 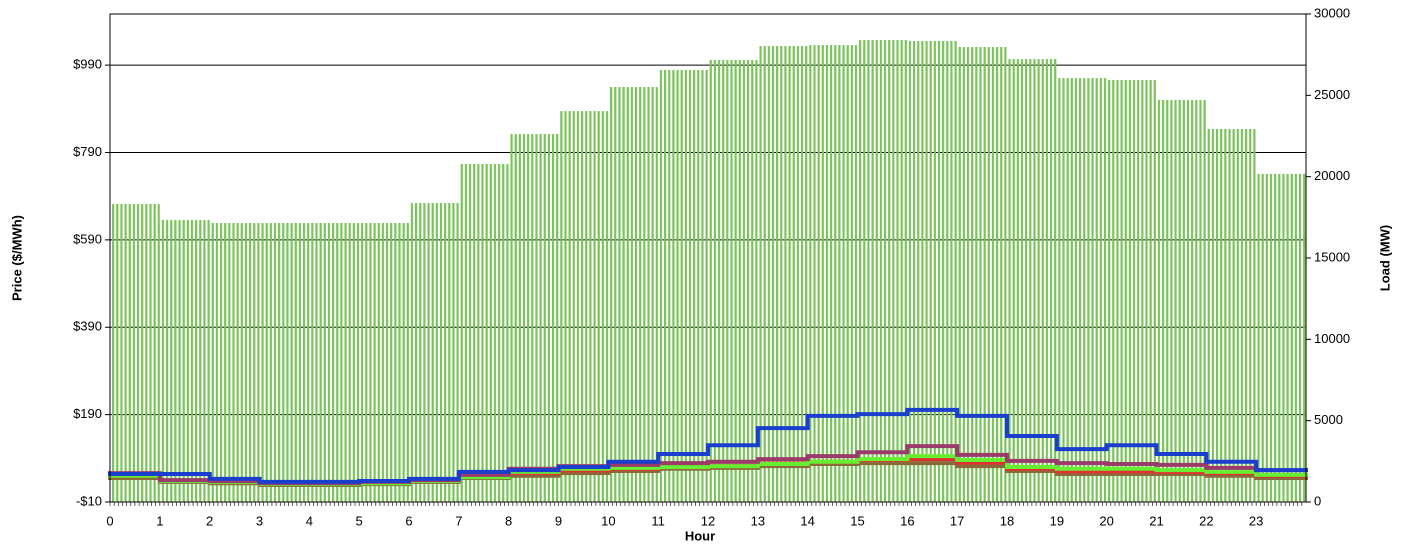 What do you see at coordinates (359, 520) in the screenshot?
I see `x-tick-label: 5` at bounding box center [359, 520].